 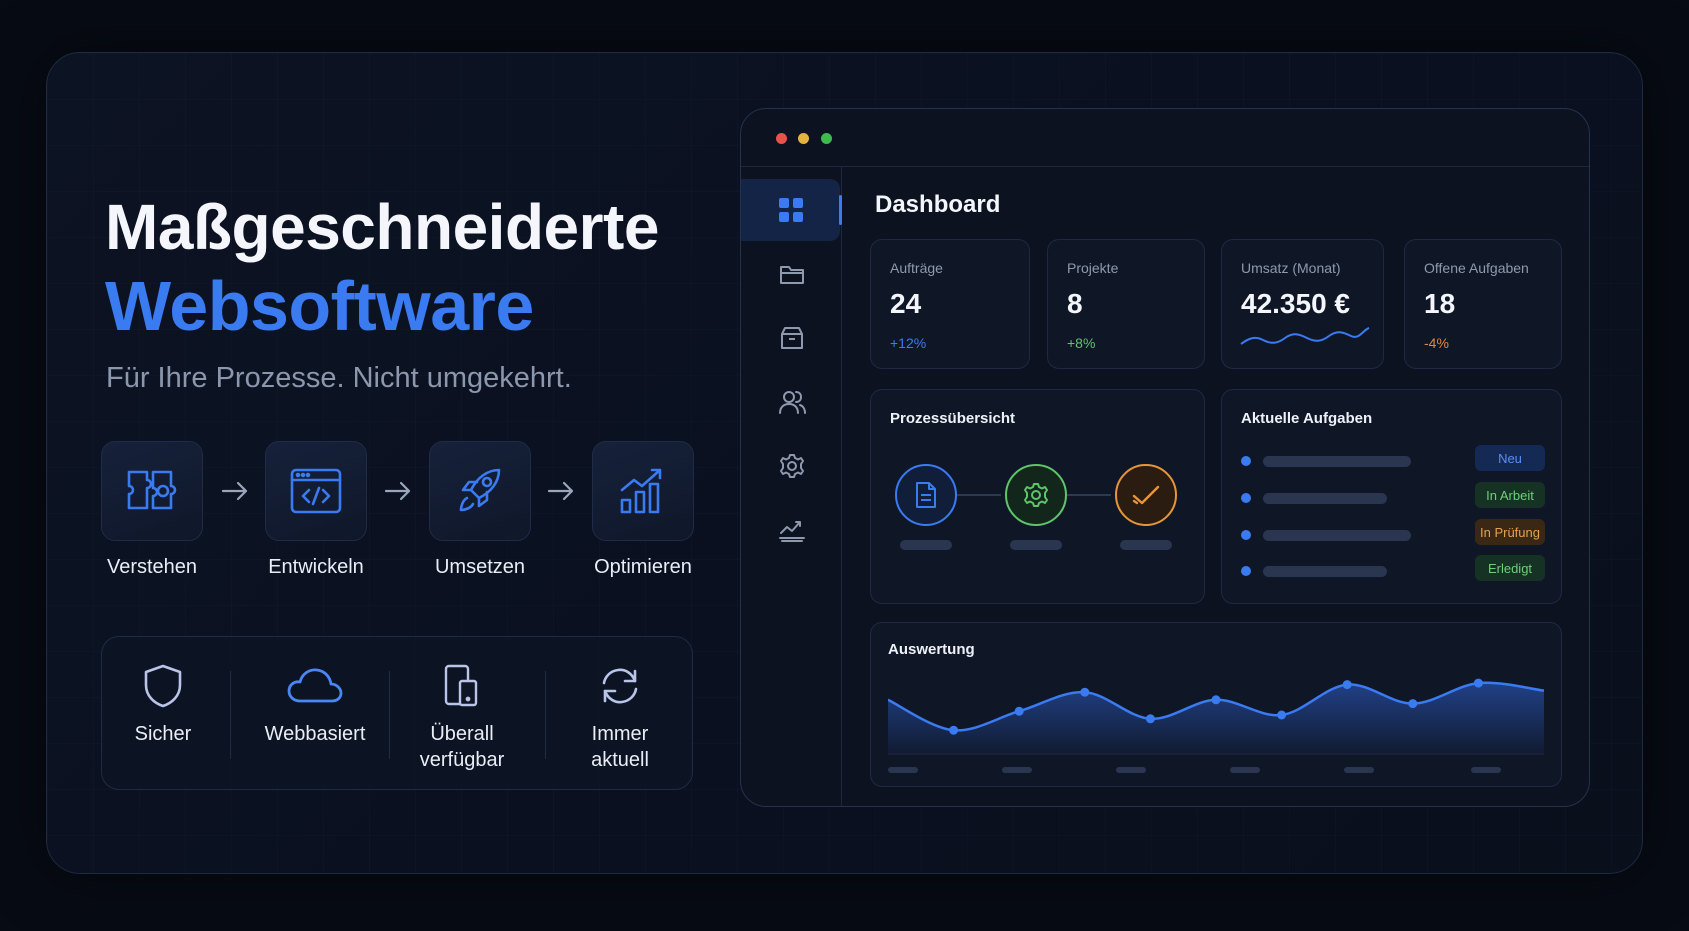 I want to click on minimize-dot, so click(x=803, y=138).